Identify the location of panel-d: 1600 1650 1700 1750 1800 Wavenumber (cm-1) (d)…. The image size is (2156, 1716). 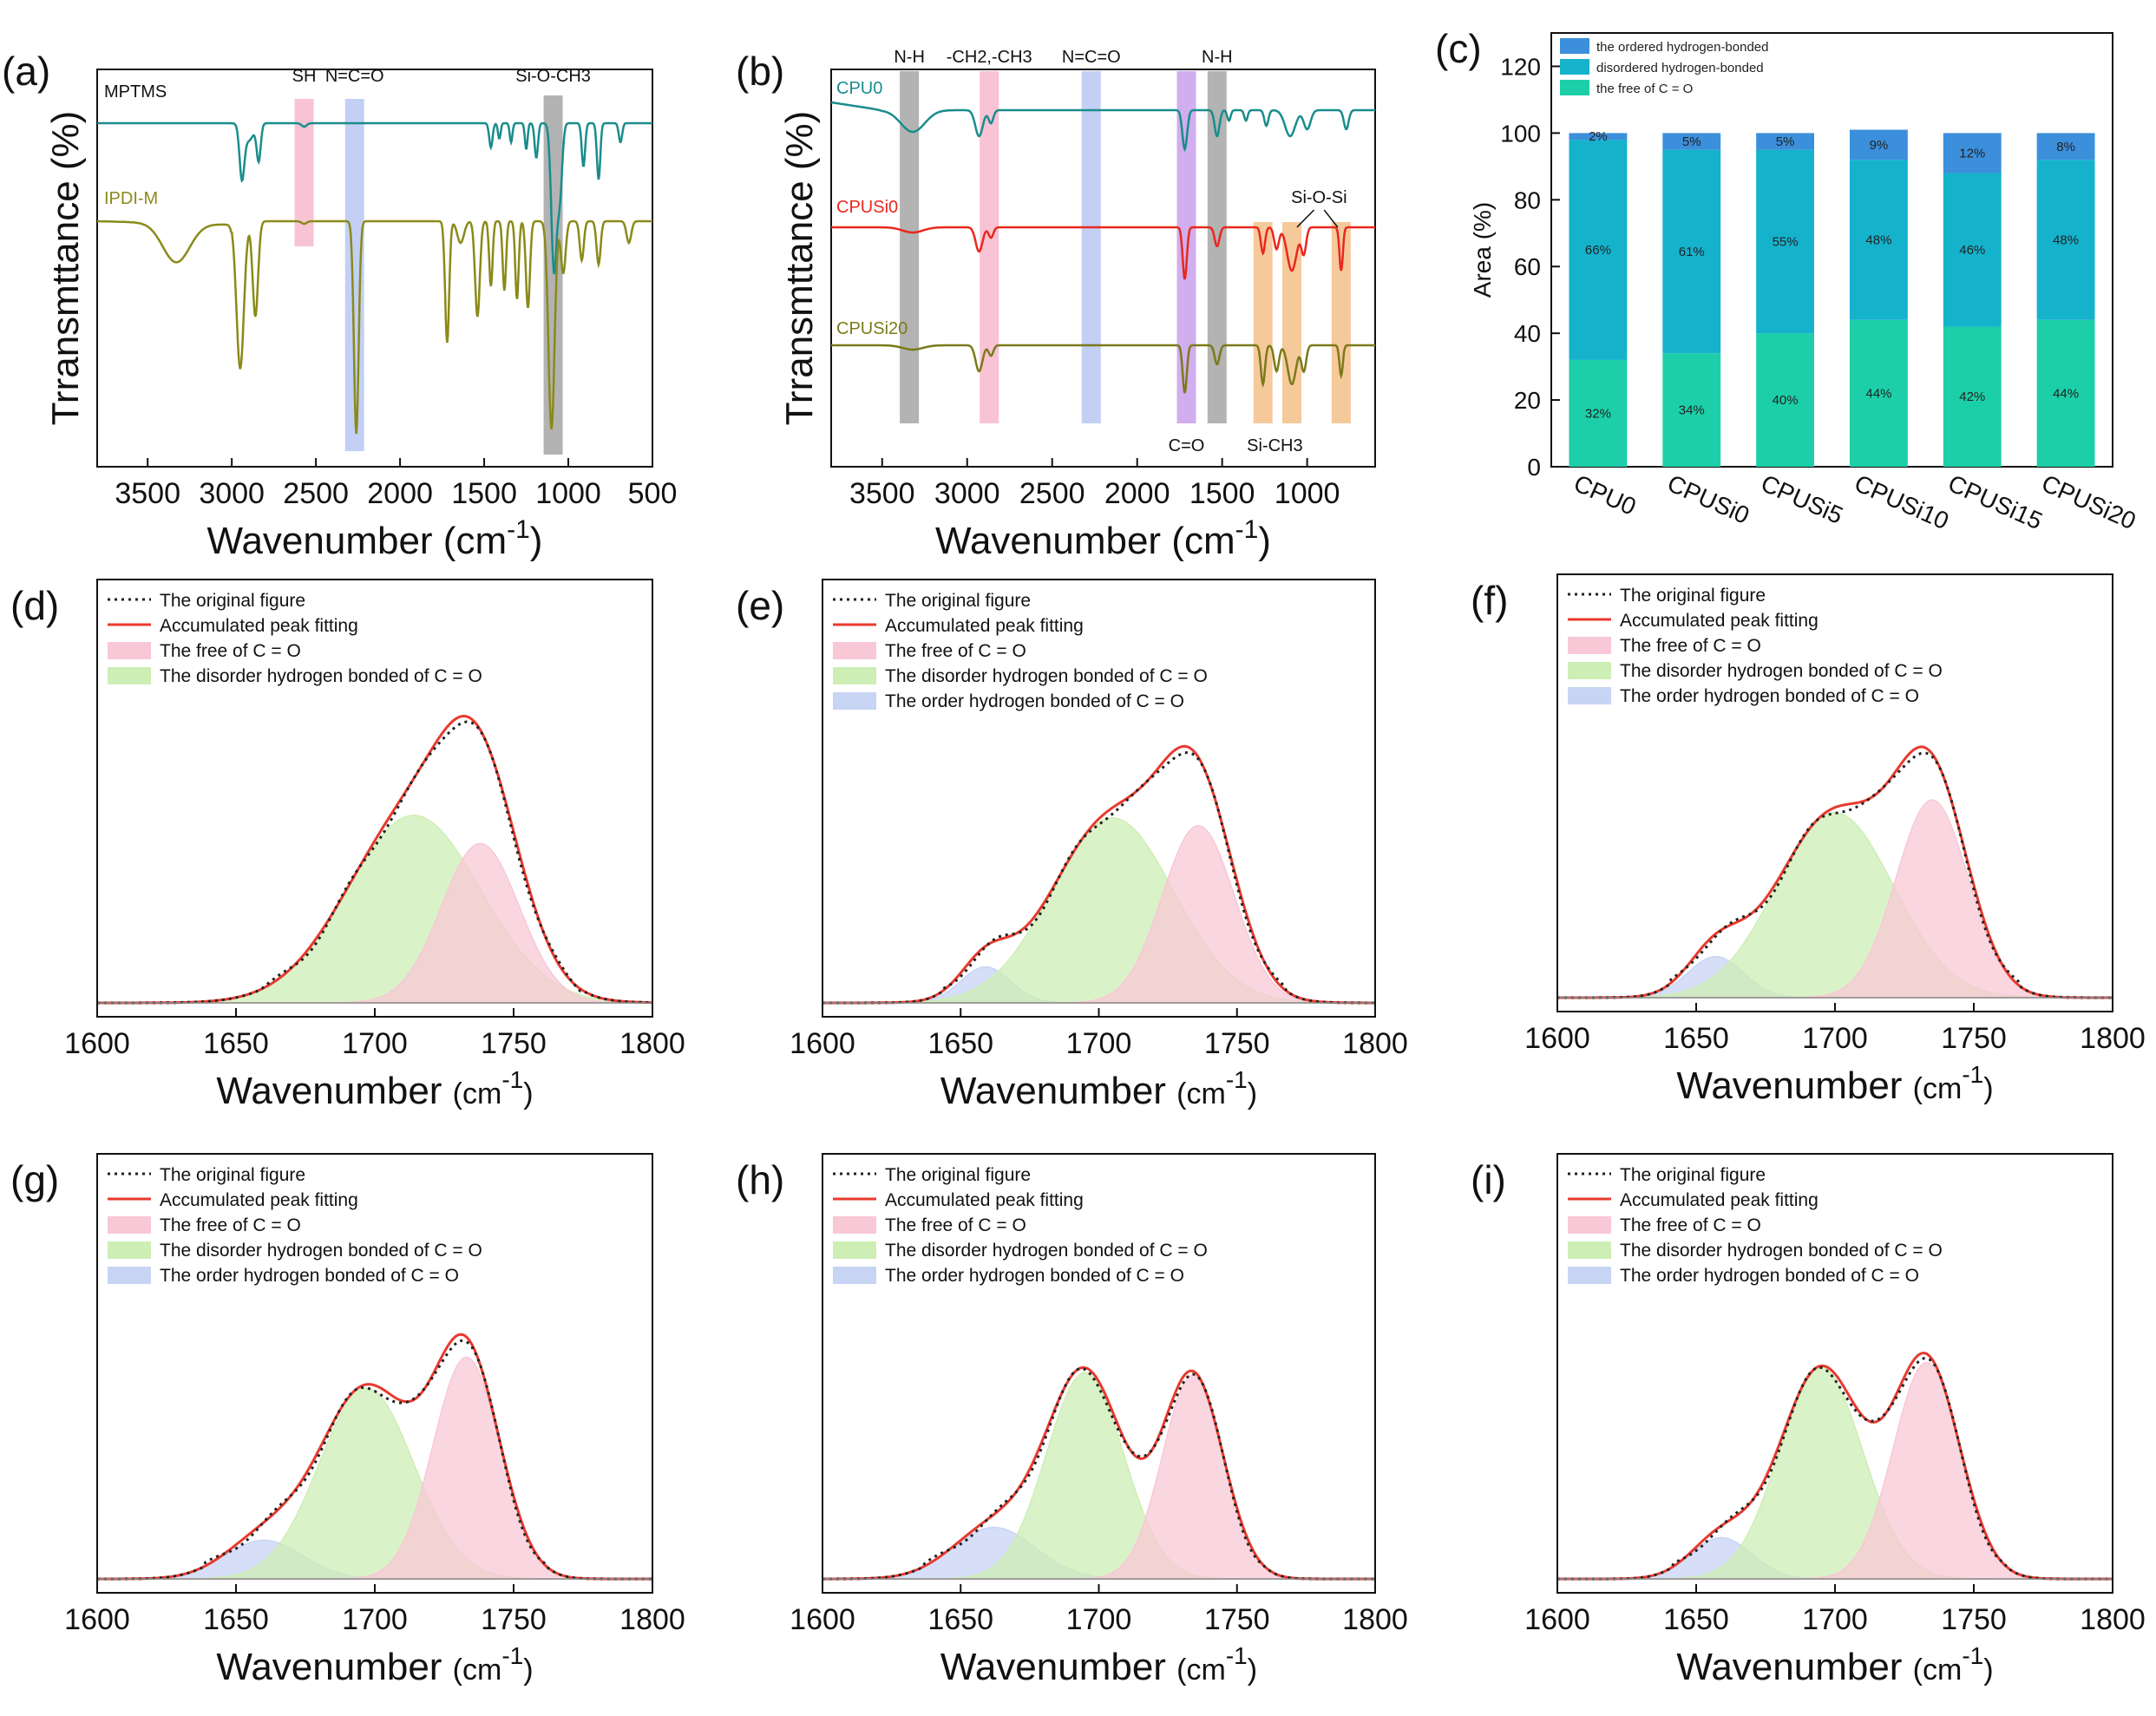
(347, 846).